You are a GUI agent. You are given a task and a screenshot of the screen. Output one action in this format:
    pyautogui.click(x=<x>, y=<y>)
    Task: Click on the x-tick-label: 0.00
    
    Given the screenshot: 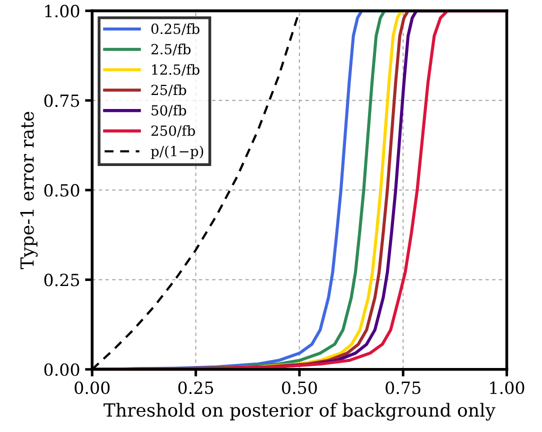 What is the action you would take?
    pyautogui.click(x=92, y=387)
    